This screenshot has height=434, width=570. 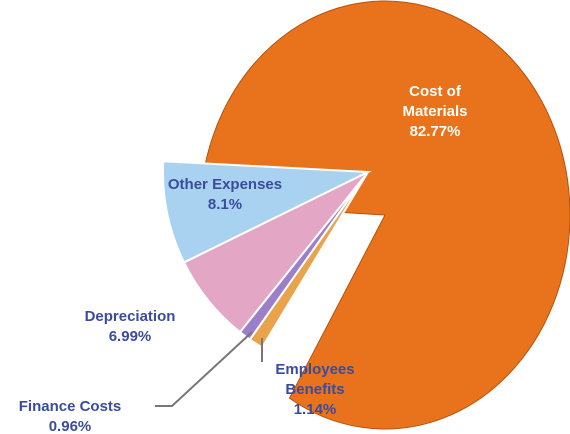 I want to click on label-value: 8.1%, so click(x=225, y=204).